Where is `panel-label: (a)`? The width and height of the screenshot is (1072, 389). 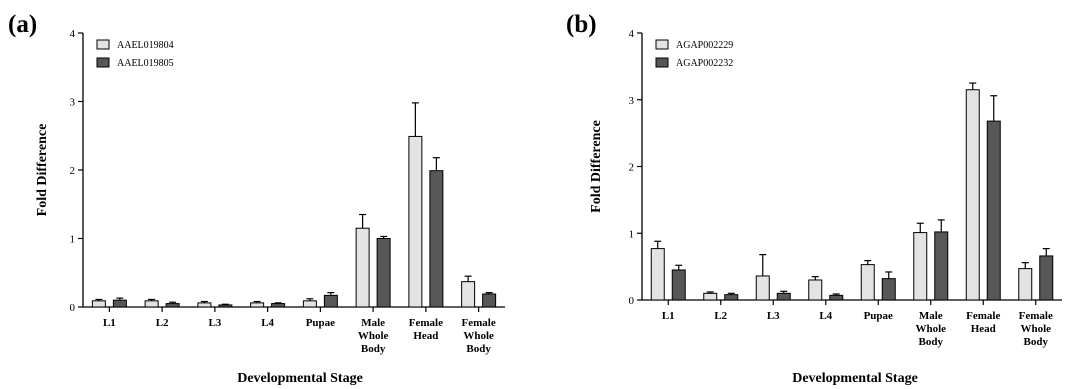
panel-label: (a) is located at coordinates (22, 24).